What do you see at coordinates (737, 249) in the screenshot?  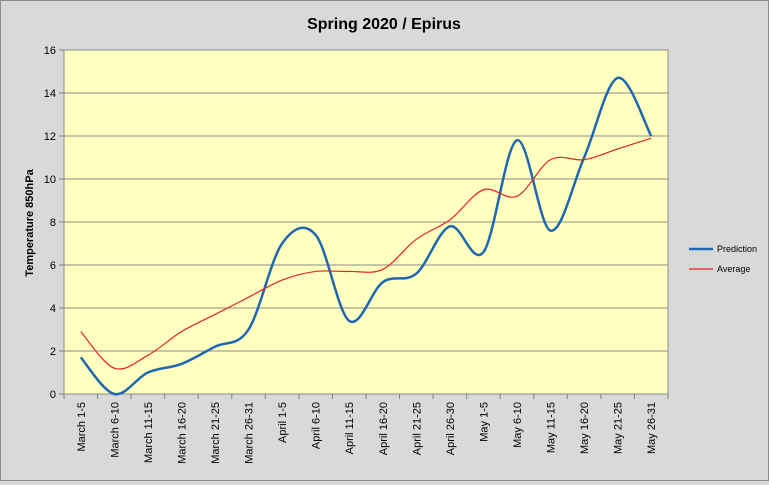 I see `legend-label-prediction: Prediction` at bounding box center [737, 249].